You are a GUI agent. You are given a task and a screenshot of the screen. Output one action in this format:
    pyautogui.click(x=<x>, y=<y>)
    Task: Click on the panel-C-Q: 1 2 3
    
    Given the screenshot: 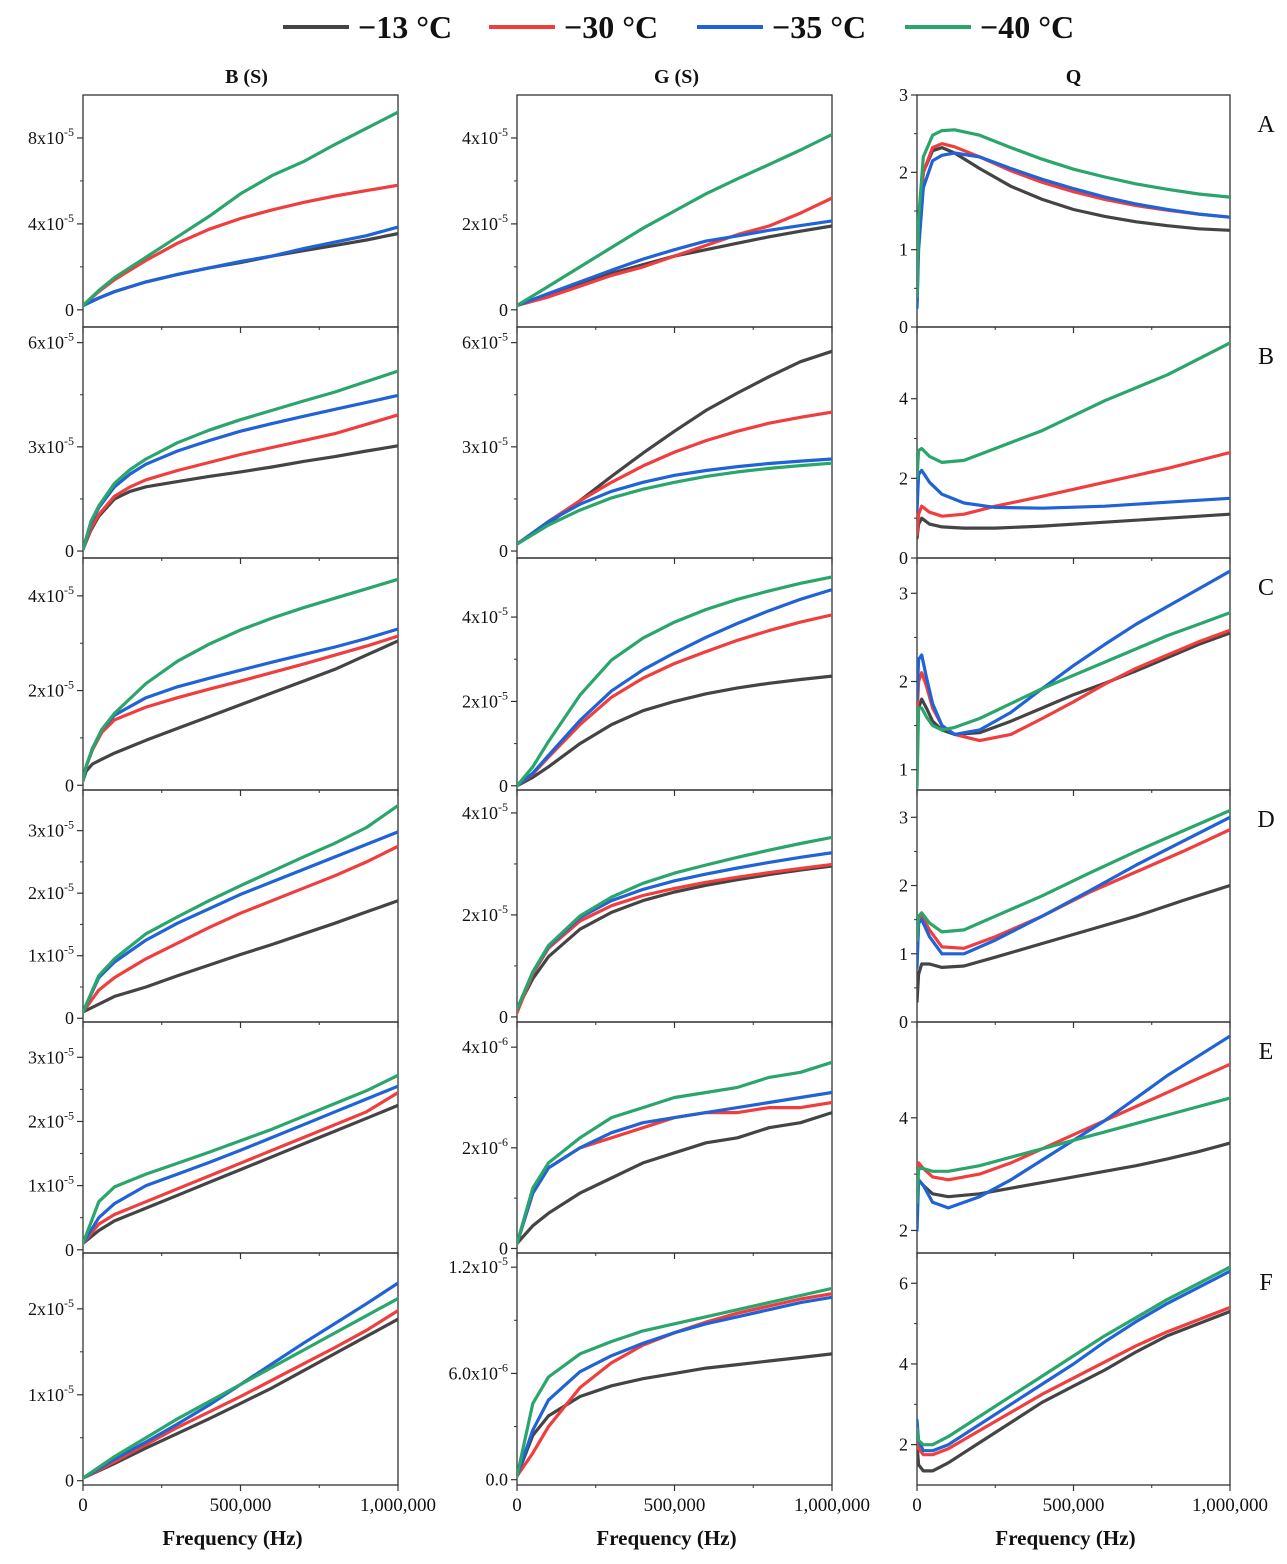 What is the action you would take?
    pyautogui.click(x=1065, y=676)
    